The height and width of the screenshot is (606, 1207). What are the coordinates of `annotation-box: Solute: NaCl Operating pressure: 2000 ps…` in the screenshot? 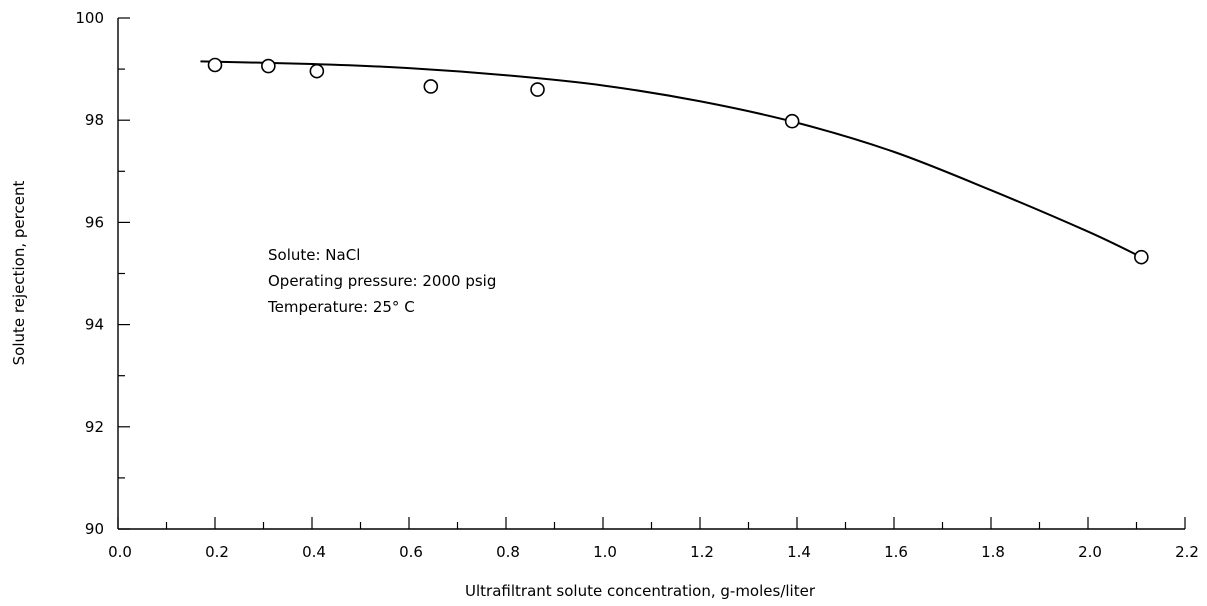 It's located at (381, 281).